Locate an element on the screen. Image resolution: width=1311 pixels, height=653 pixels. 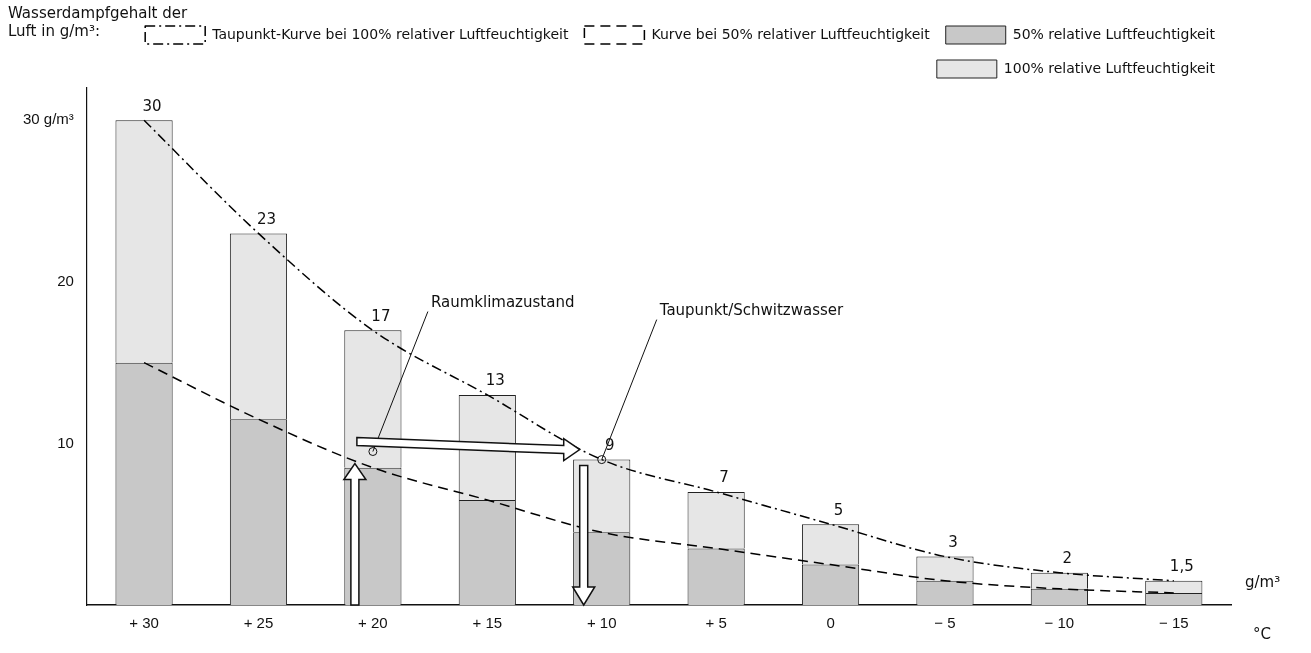
x-tick-label: + 25 is located at coordinates (258, 623).